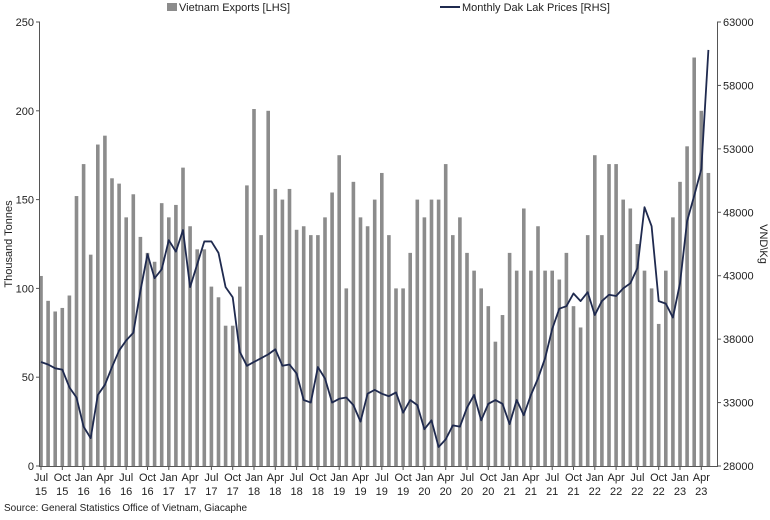 This screenshot has width=770, height=520. I want to click on legend-bars-label: Vietnam Exports [LHS], so click(234, 8).